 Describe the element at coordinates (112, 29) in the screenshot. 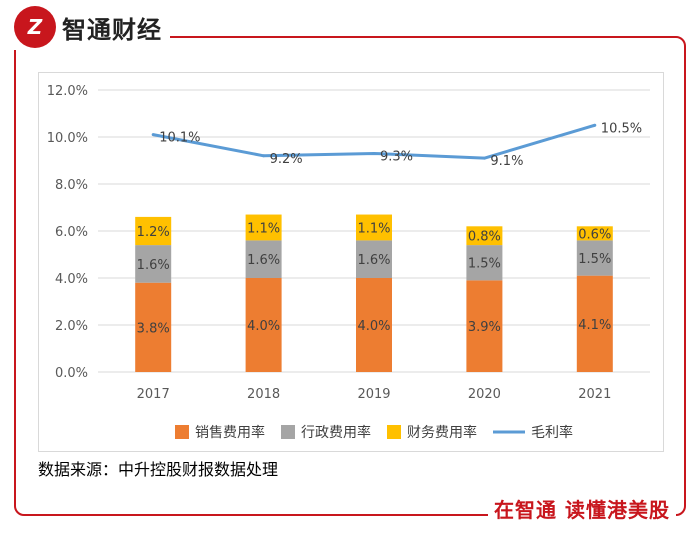

I see `brand-name: 智通财经` at that location.